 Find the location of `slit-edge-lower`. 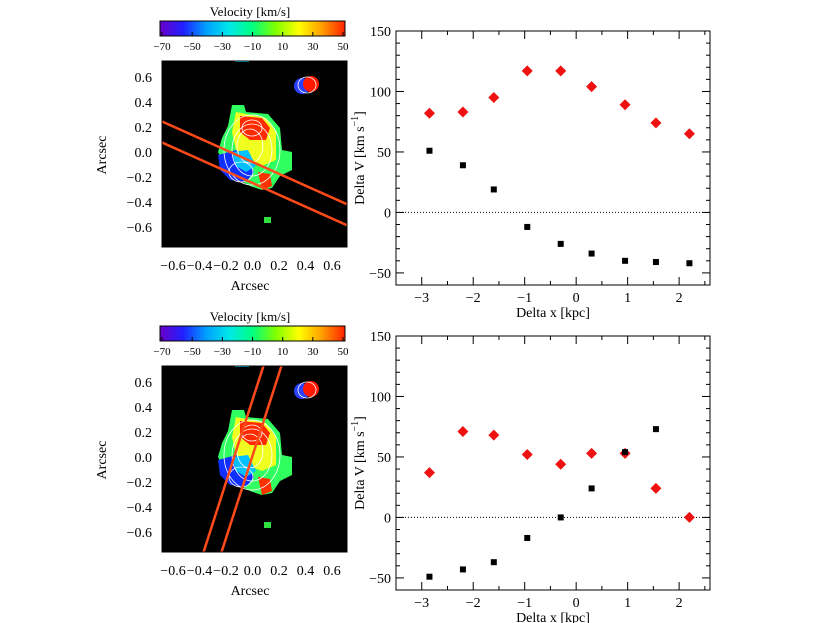

slit-edge-lower is located at coordinates (254, 184).